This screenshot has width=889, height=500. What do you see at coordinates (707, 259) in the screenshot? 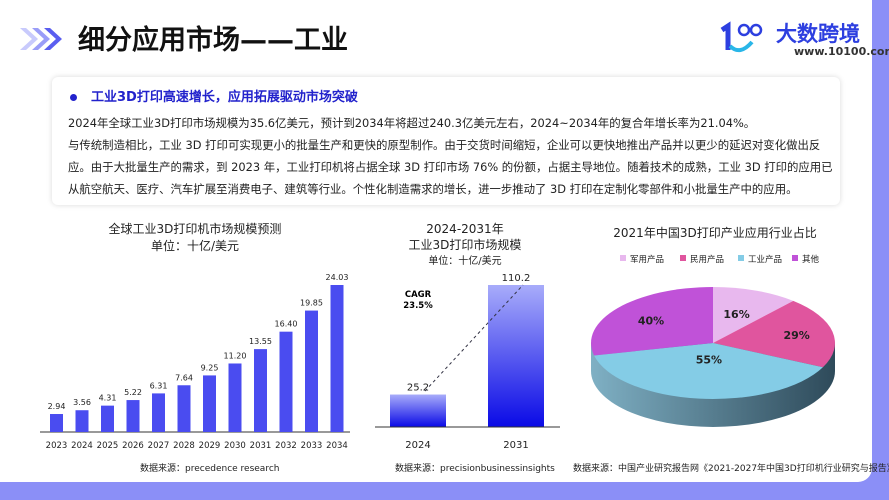
I see `legend-label: 民用产品` at bounding box center [707, 259].